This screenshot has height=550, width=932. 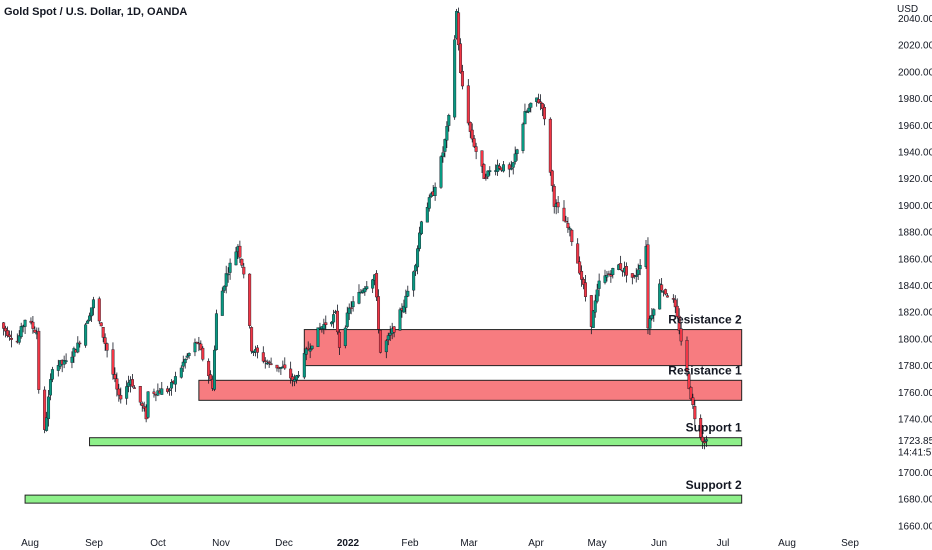 What do you see at coordinates (410, 543) in the screenshot?
I see `x-tick-label: Feb` at bounding box center [410, 543].